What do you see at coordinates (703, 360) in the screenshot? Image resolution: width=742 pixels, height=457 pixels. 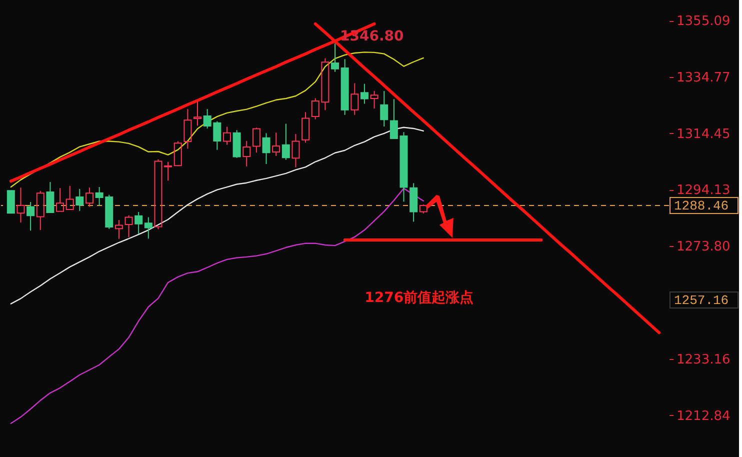 I see `y-tick-label: 1233.16` at bounding box center [703, 360].